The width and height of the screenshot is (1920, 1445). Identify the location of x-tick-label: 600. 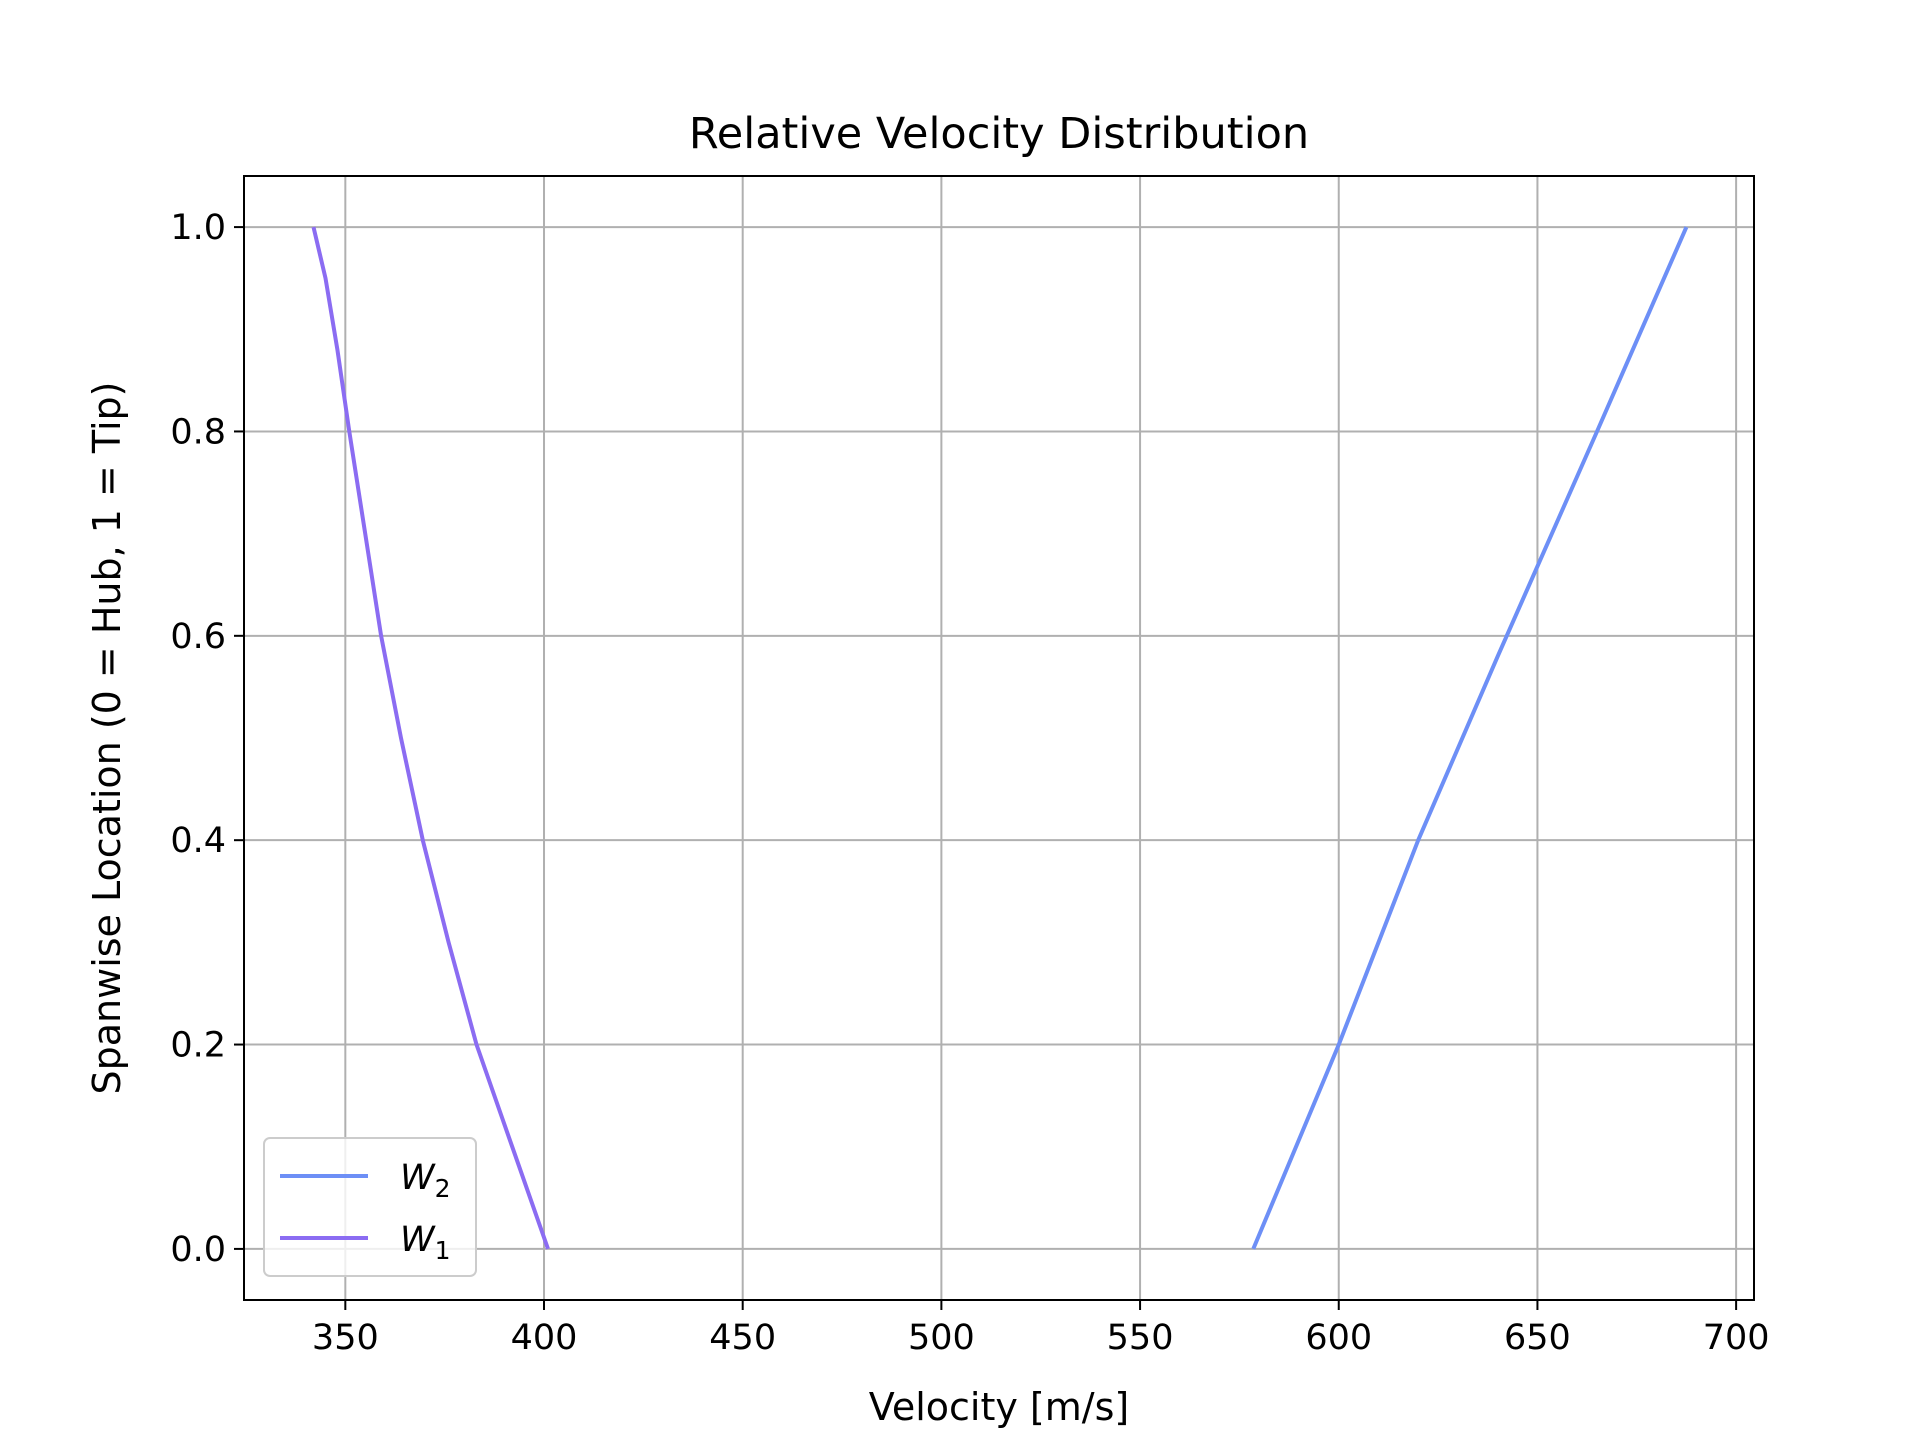
(1338, 1338).